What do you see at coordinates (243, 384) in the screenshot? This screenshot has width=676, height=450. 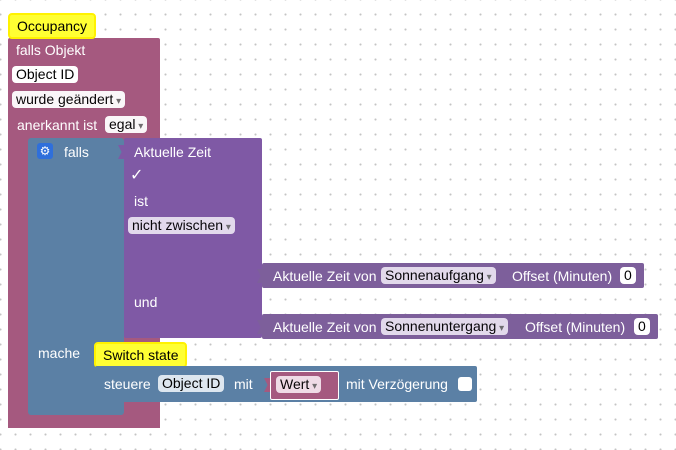 I see `with-label: mit` at bounding box center [243, 384].